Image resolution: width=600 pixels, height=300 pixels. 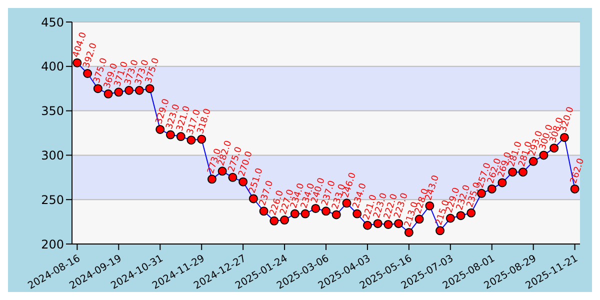 What do you see at coordinates (578, 171) in the screenshot?
I see `data-label: 262.0` at bounding box center [578, 171].